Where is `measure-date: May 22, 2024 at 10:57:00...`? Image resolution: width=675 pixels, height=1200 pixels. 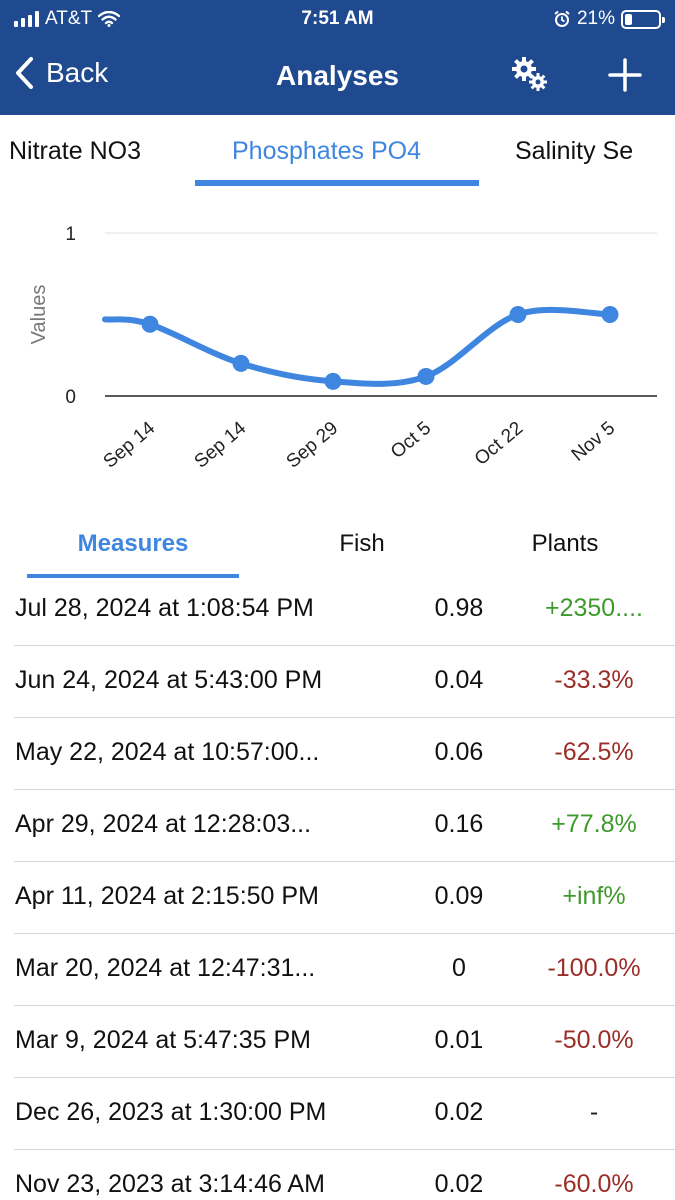 measure-date: May 22, 2024 at 10:57:00... is located at coordinates (167, 752).